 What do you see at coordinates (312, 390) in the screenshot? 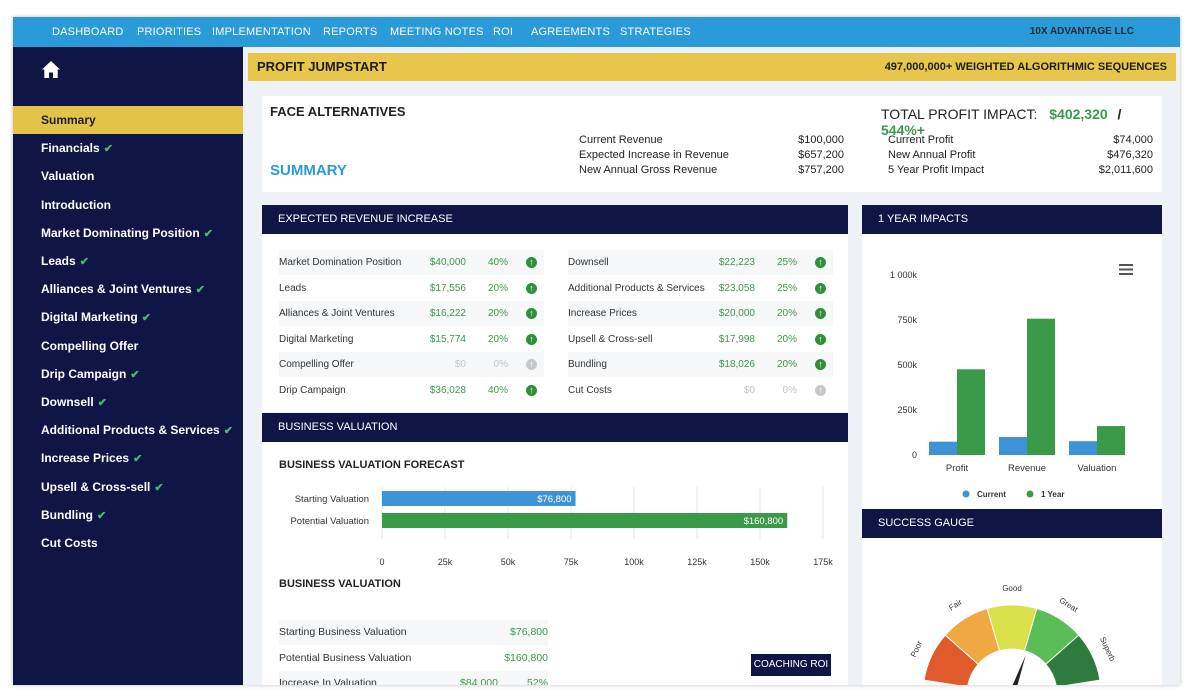
I see `strategy-label: Drip Campaign` at bounding box center [312, 390].